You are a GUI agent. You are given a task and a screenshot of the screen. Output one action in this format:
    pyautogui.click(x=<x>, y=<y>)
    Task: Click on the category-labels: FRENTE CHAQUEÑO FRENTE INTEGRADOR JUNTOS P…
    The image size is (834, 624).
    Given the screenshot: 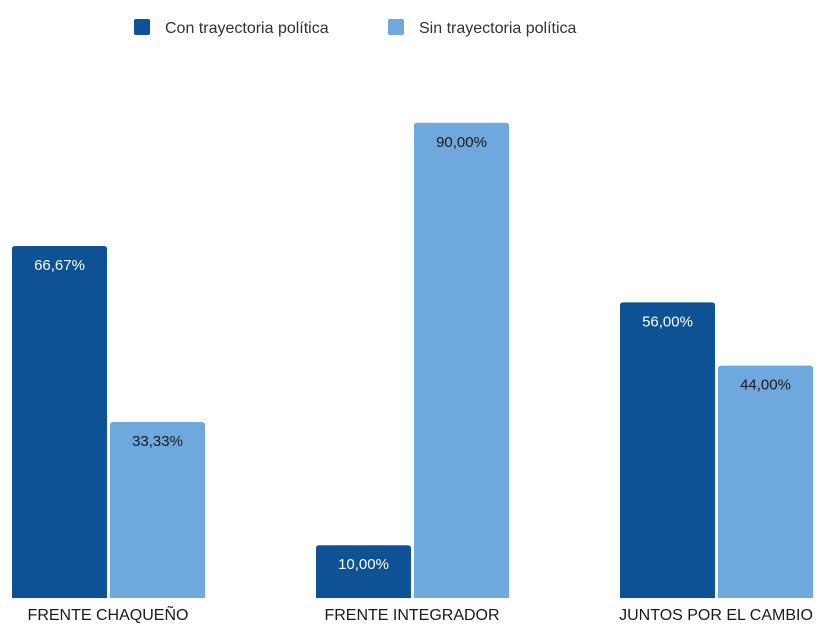 What is the action you would take?
    pyautogui.click(x=420, y=614)
    